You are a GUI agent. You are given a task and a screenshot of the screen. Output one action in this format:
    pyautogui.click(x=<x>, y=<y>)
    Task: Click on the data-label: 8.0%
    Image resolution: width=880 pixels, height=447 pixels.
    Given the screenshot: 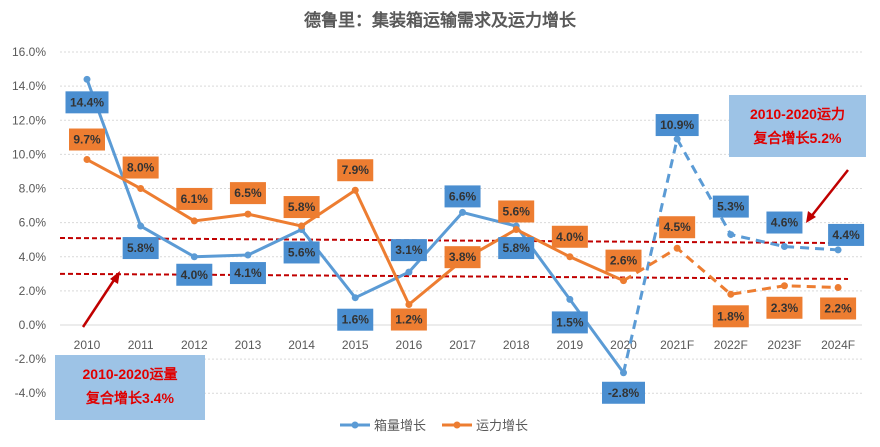 What is the action you would take?
    pyautogui.click(x=141, y=168)
    